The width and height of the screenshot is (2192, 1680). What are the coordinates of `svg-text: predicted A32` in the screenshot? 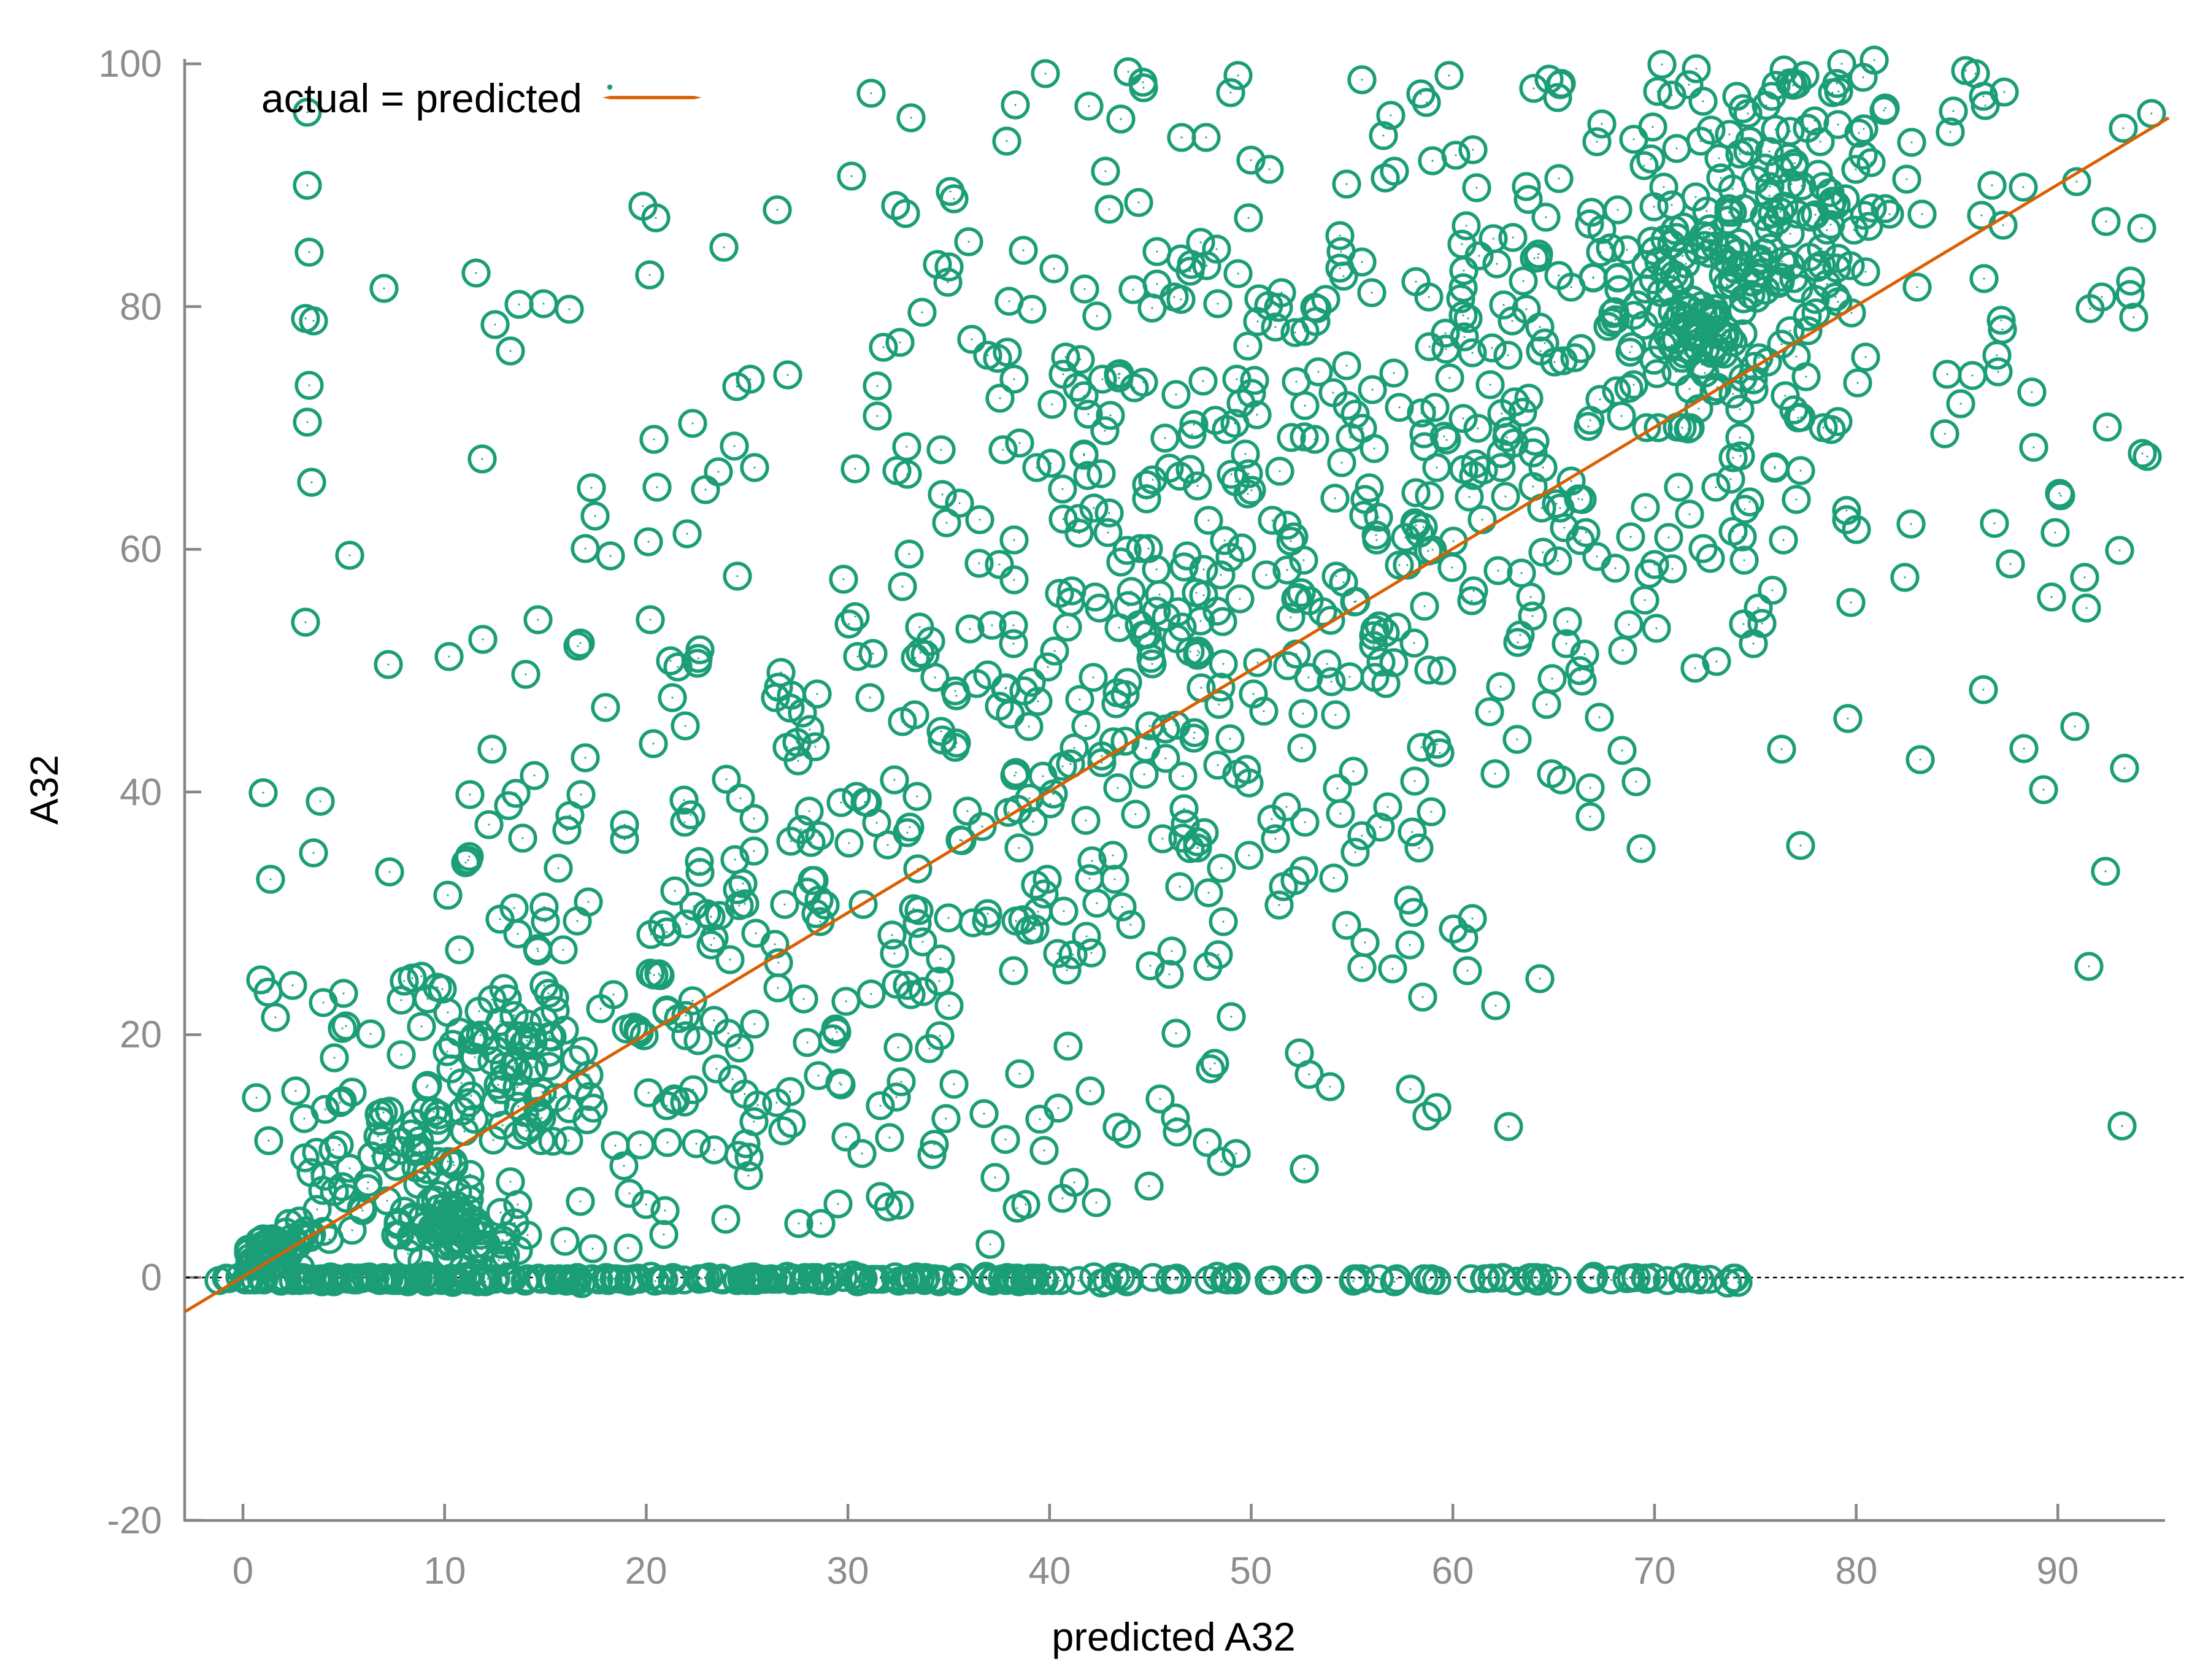 It's located at (1174, 1636).